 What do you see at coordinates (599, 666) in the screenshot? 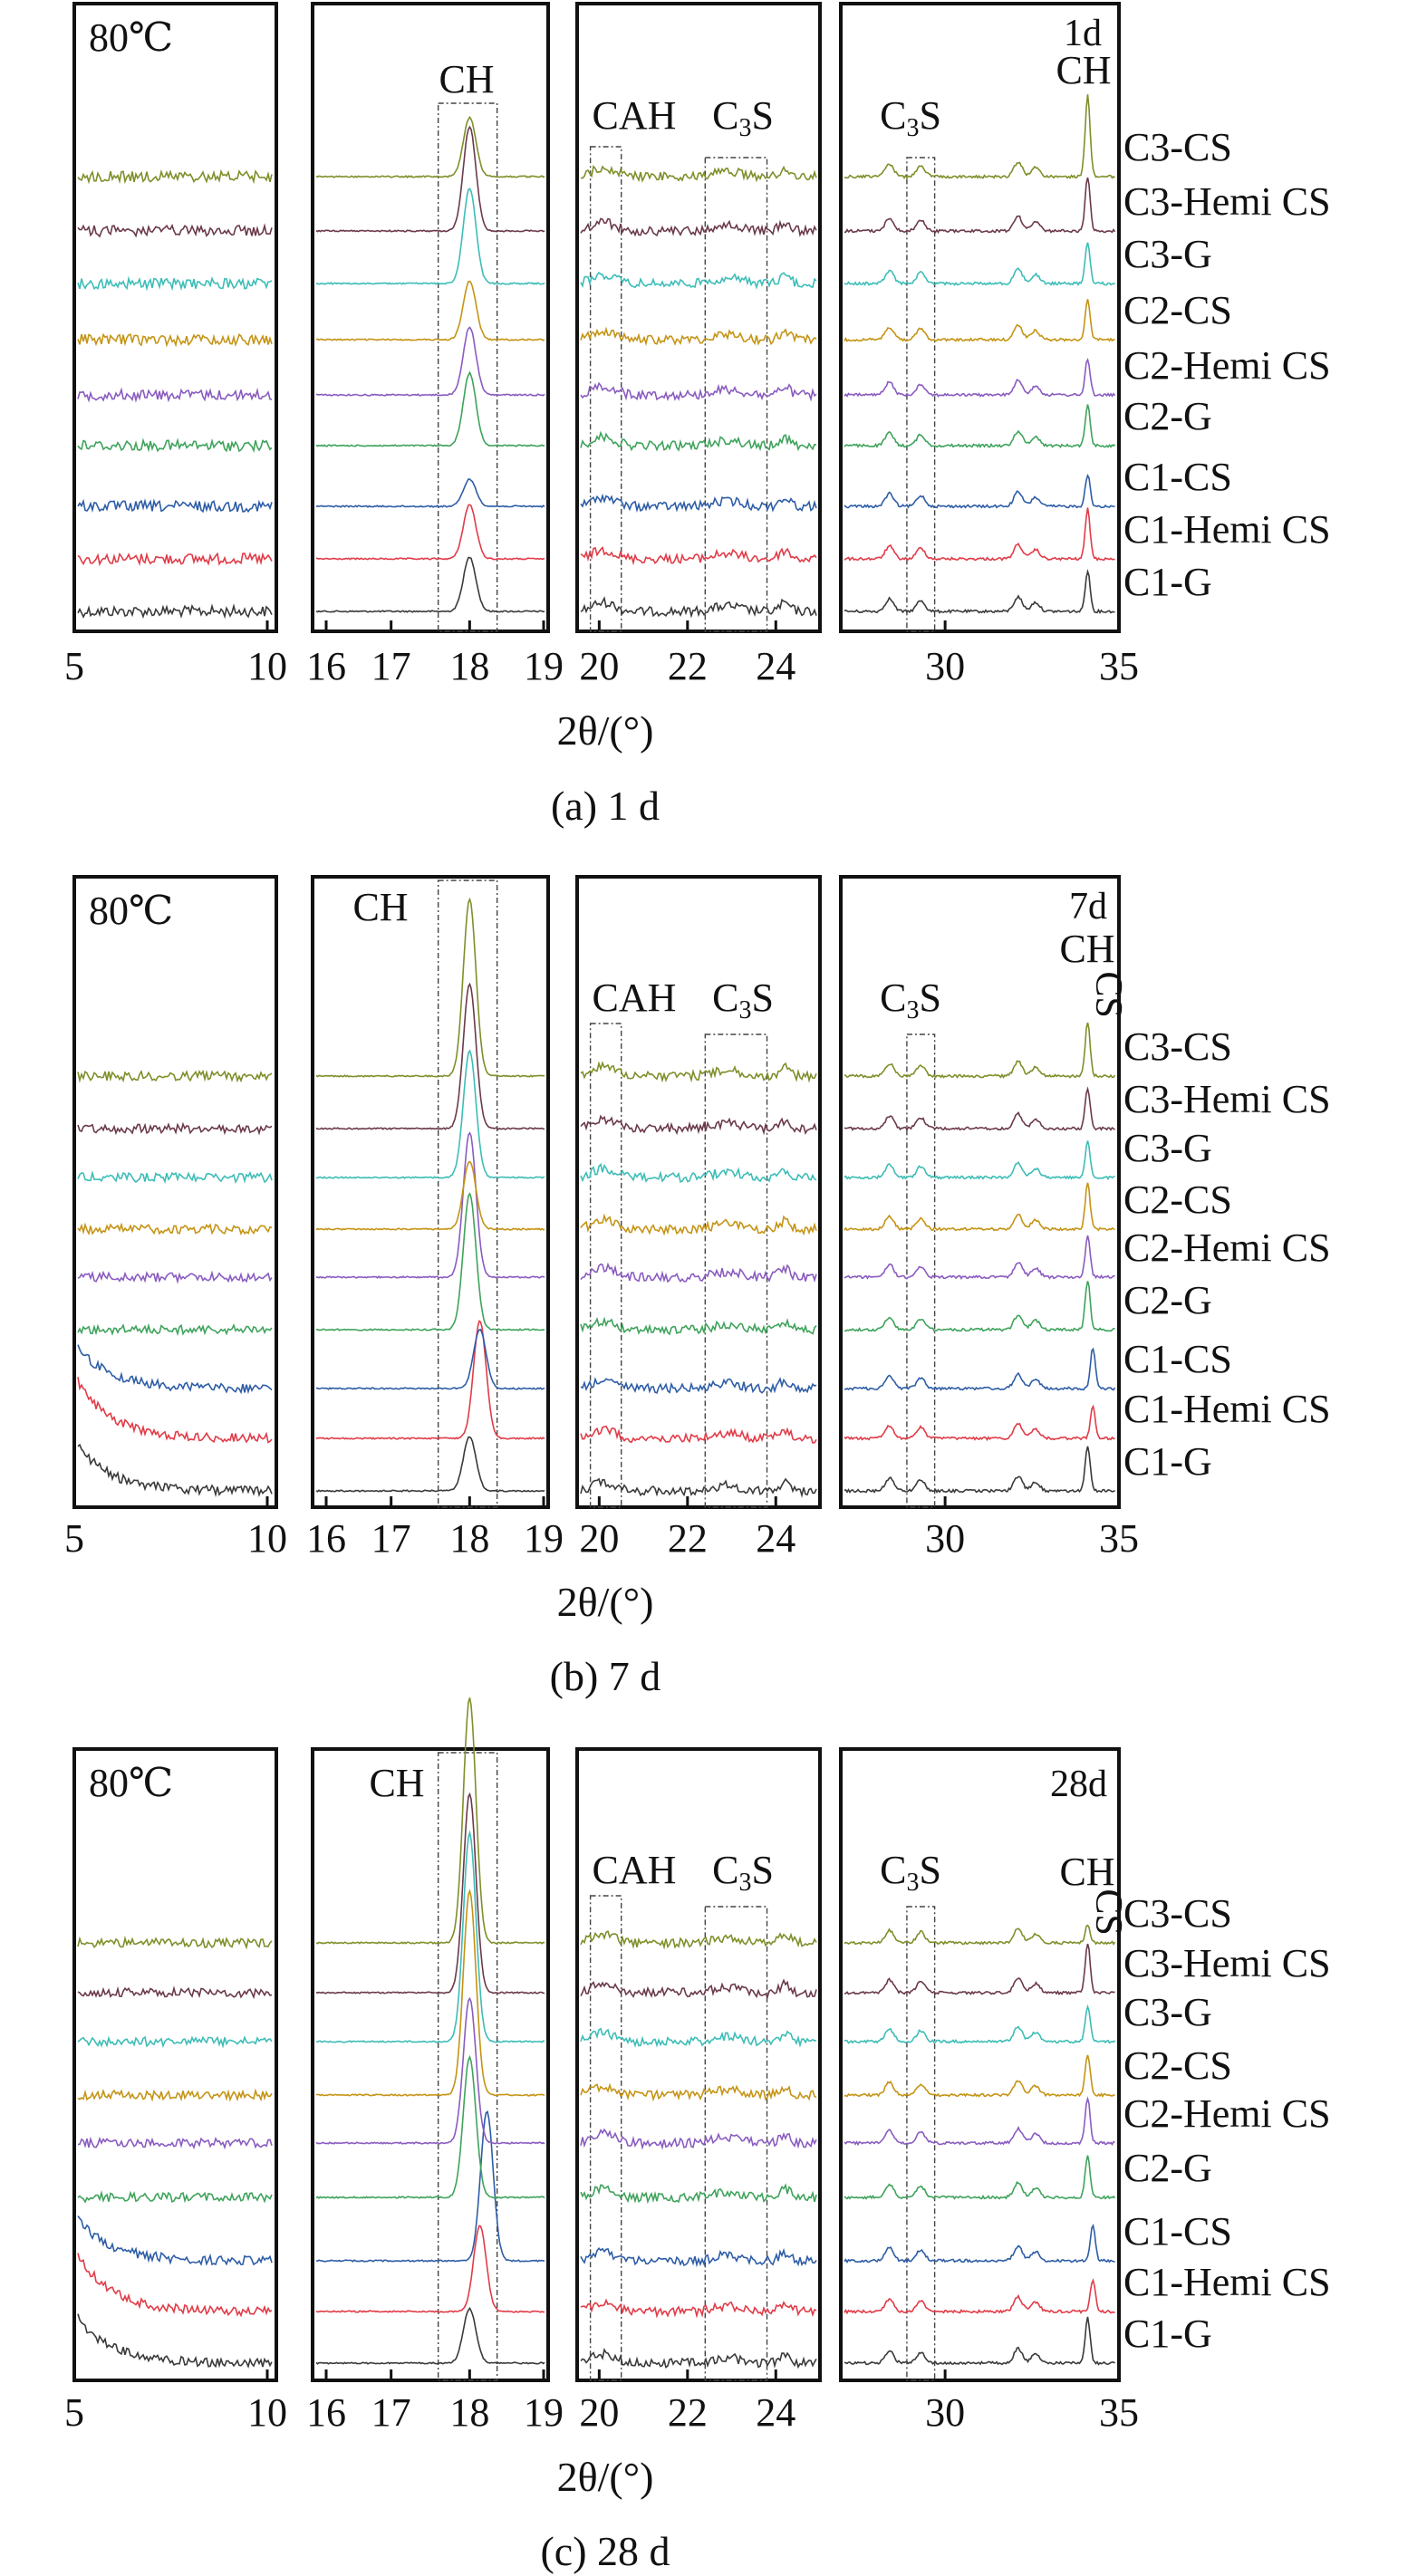
I see `tick-label: 20` at bounding box center [599, 666].